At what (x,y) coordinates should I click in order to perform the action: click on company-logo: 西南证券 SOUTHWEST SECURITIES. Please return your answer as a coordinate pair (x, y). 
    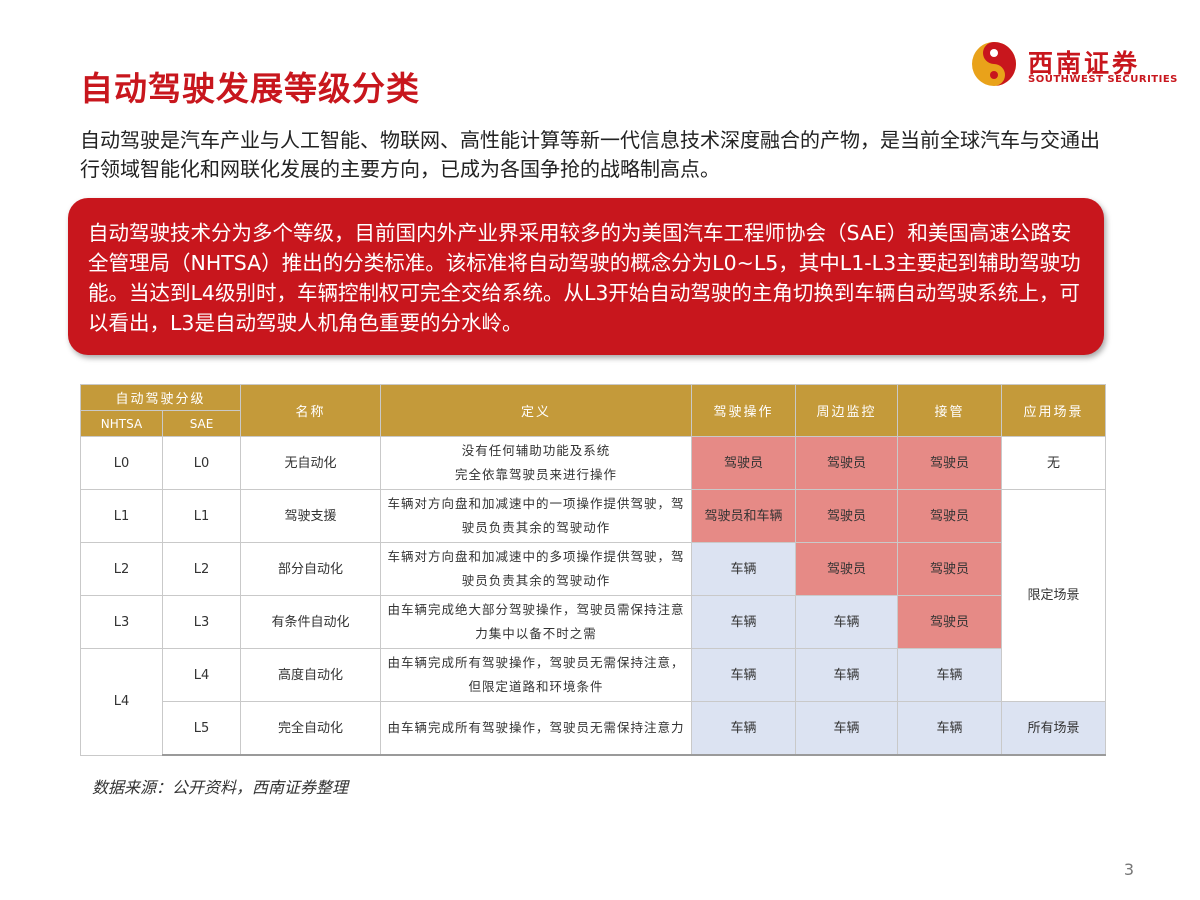
    Looking at the image, I should click on (1073, 65).